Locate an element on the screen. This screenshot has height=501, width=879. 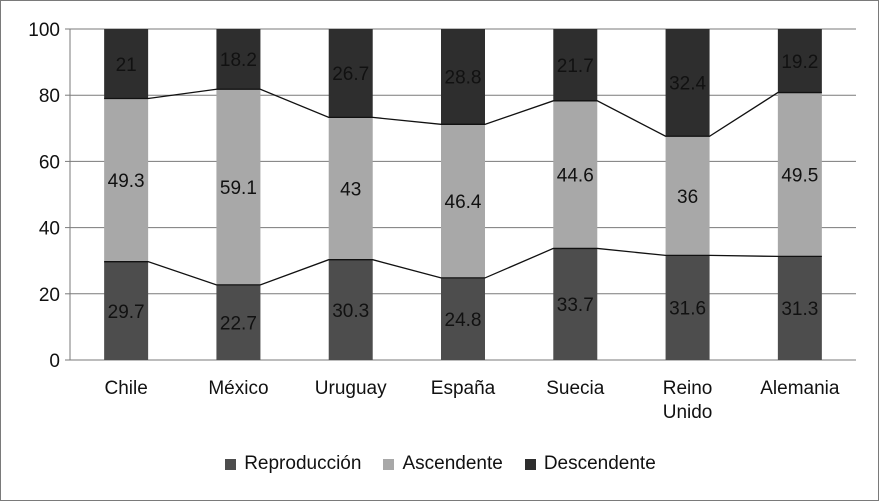
bar-reproducción-2 is located at coordinates (350, 309).